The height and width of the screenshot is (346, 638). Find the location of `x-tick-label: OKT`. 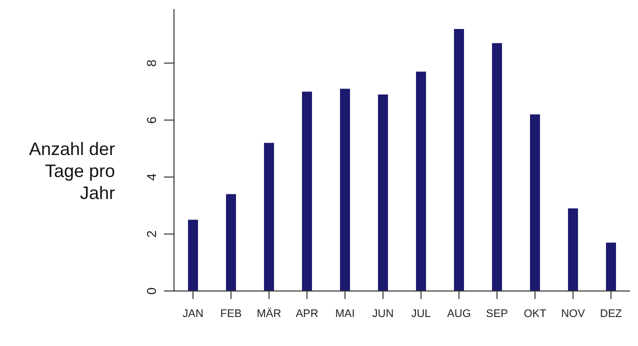

x-tick-label: OKT is located at coordinates (535, 314).